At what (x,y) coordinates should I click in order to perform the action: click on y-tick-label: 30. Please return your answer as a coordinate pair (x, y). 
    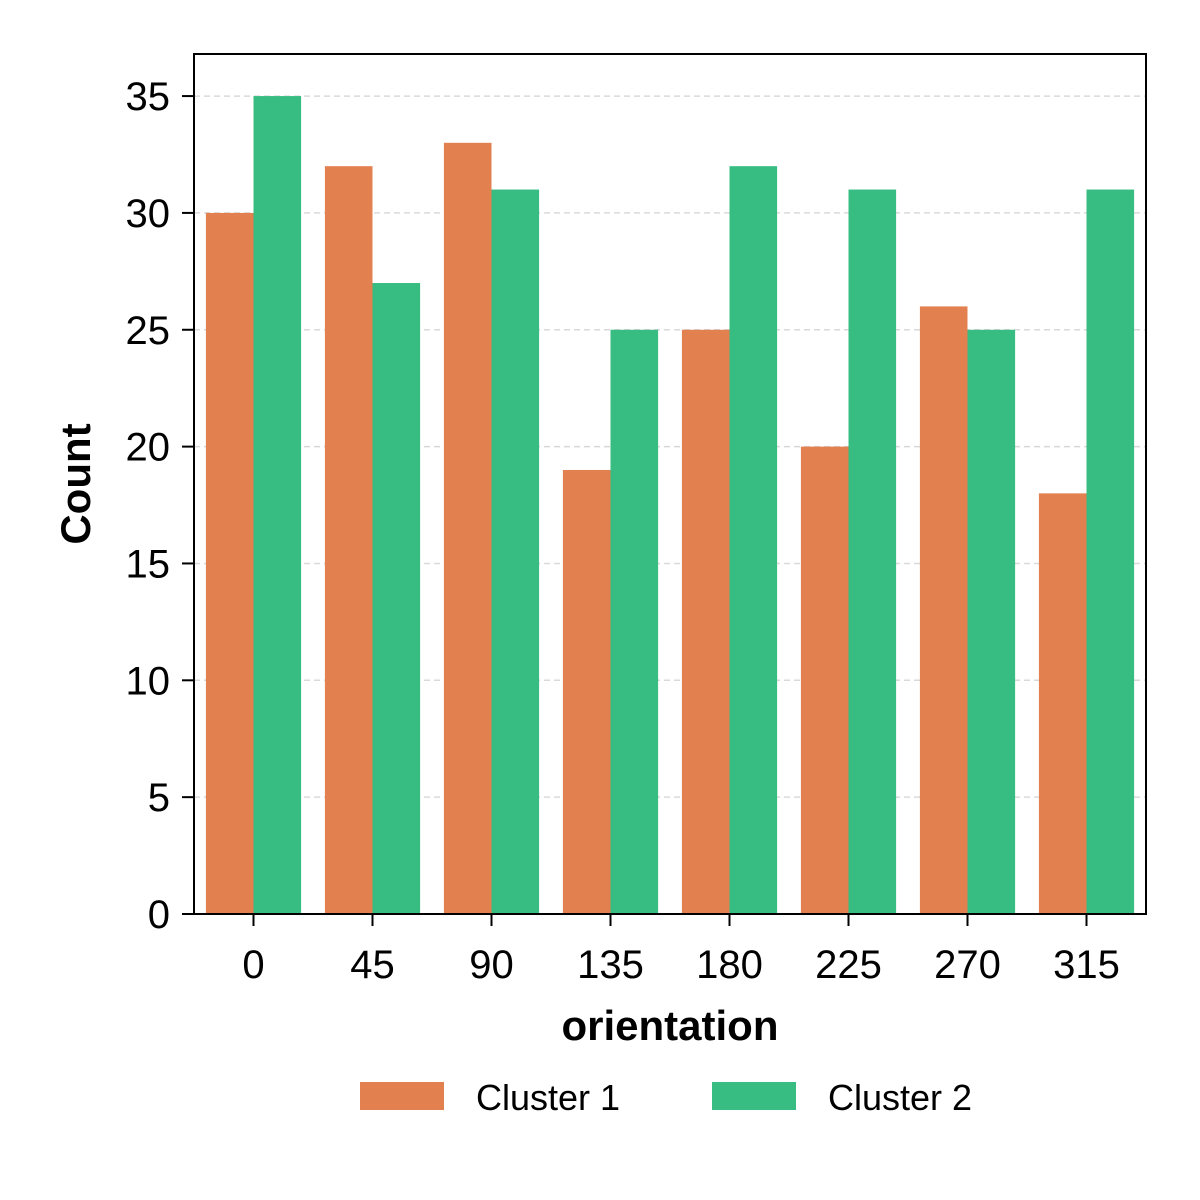
    Looking at the image, I should click on (148, 214).